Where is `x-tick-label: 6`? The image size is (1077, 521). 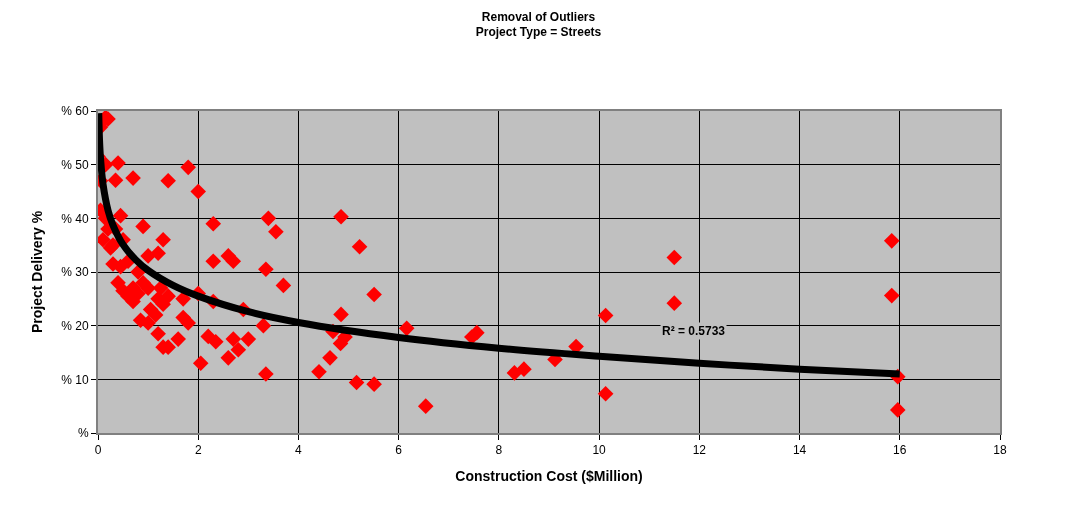 x-tick-label: 6 is located at coordinates (399, 450).